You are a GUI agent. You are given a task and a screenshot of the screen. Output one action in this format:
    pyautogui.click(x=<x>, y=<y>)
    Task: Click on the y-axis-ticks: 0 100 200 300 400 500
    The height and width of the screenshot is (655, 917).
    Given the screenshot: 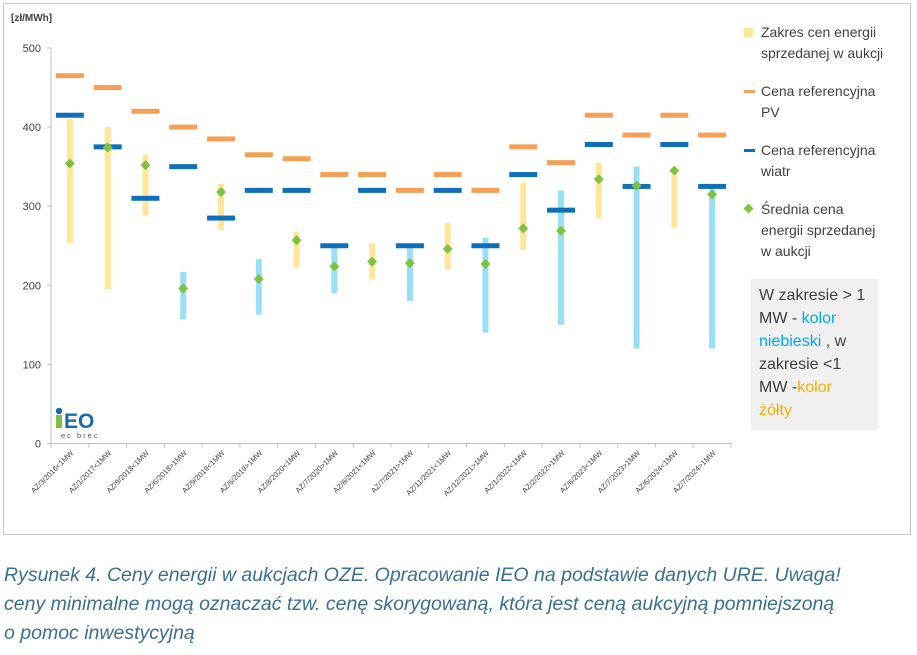 What is the action you would take?
    pyautogui.click(x=37, y=247)
    